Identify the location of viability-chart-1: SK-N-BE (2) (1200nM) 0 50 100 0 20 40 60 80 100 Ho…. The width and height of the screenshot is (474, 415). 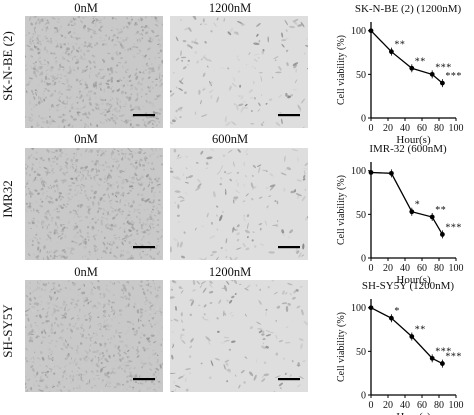
(400, 74).